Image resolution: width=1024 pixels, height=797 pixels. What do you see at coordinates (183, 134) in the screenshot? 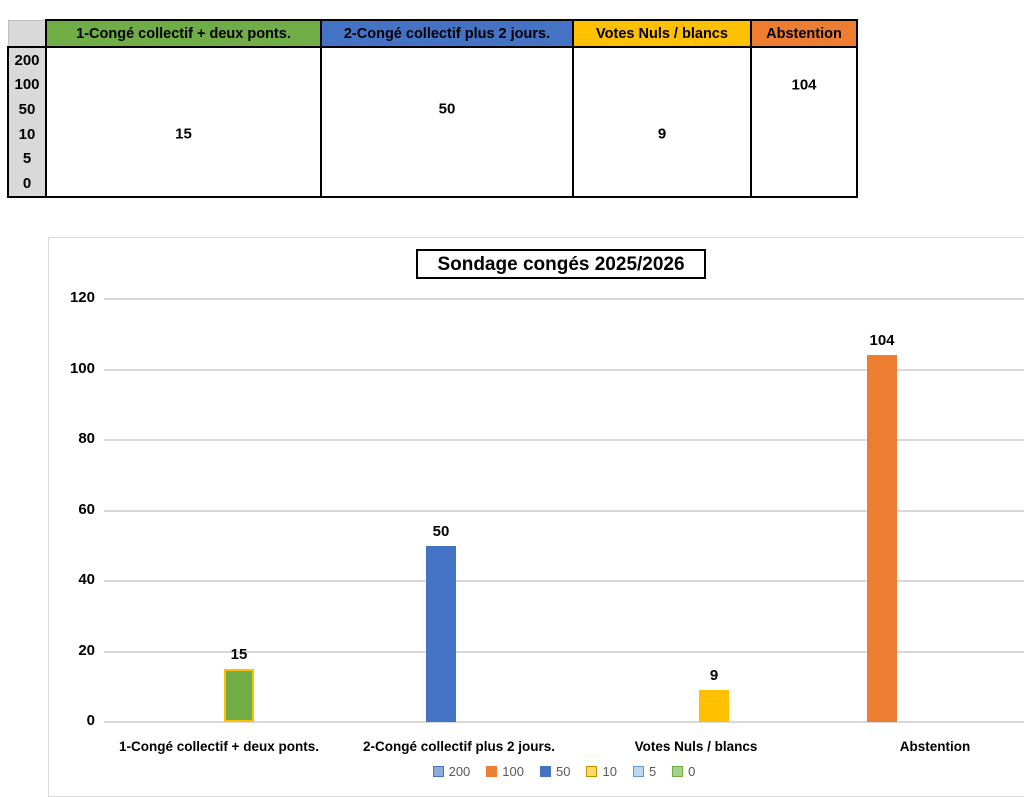
I see `table-cell-value: 15` at bounding box center [183, 134].